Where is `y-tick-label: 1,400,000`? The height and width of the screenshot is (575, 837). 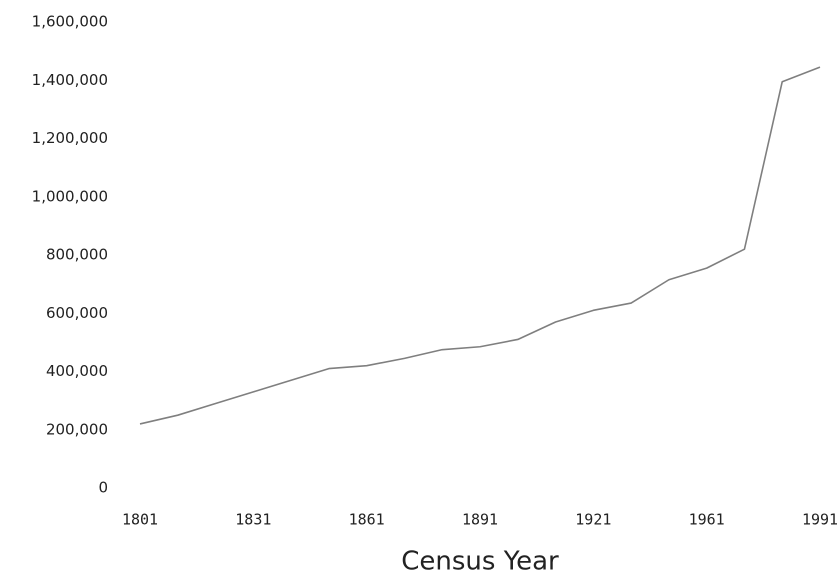
y-tick-label: 1,400,000 is located at coordinates (70, 80).